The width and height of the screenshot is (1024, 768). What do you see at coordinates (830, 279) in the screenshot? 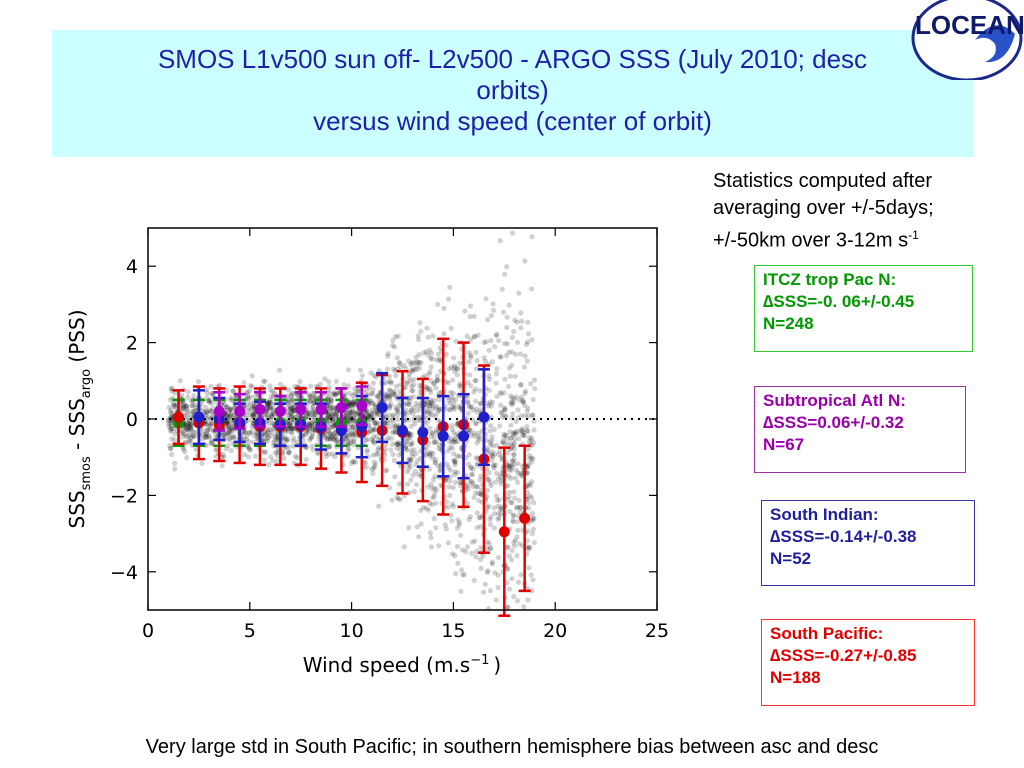
I see `region-name: ITCZ trop Pac N:` at bounding box center [830, 279].